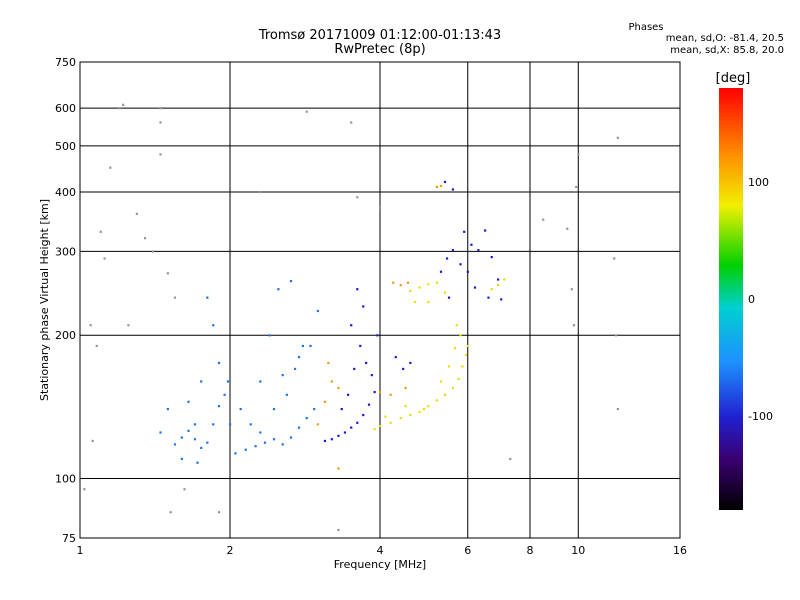 This screenshot has height=600, width=800. What do you see at coordinates (380, 49) in the screenshot?
I see `chart-subtitle: RwPretec (8p)` at bounding box center [380, 49].